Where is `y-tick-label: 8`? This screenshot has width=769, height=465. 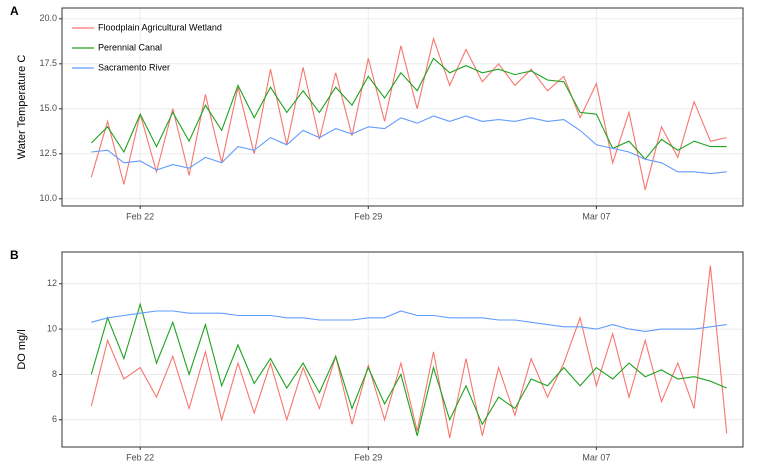
y-tick-label: 8 is located at coordinates (54, 374).